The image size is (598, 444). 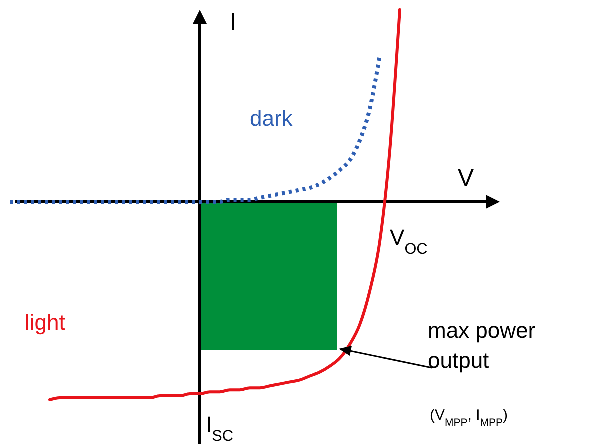 I want to click on annotation: max power output, so click(x=482, y=345).